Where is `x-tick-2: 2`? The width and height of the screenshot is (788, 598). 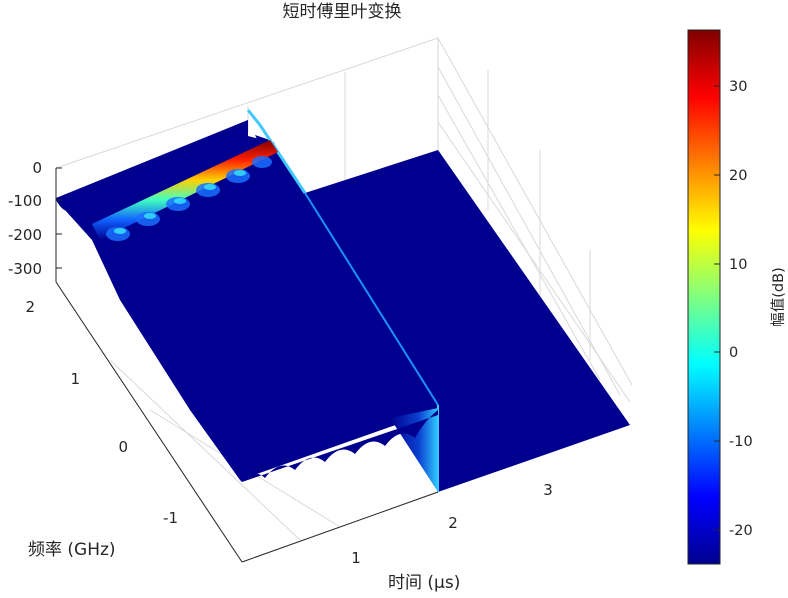
x-tick-2: 2 is located at coordinates (453, 523).